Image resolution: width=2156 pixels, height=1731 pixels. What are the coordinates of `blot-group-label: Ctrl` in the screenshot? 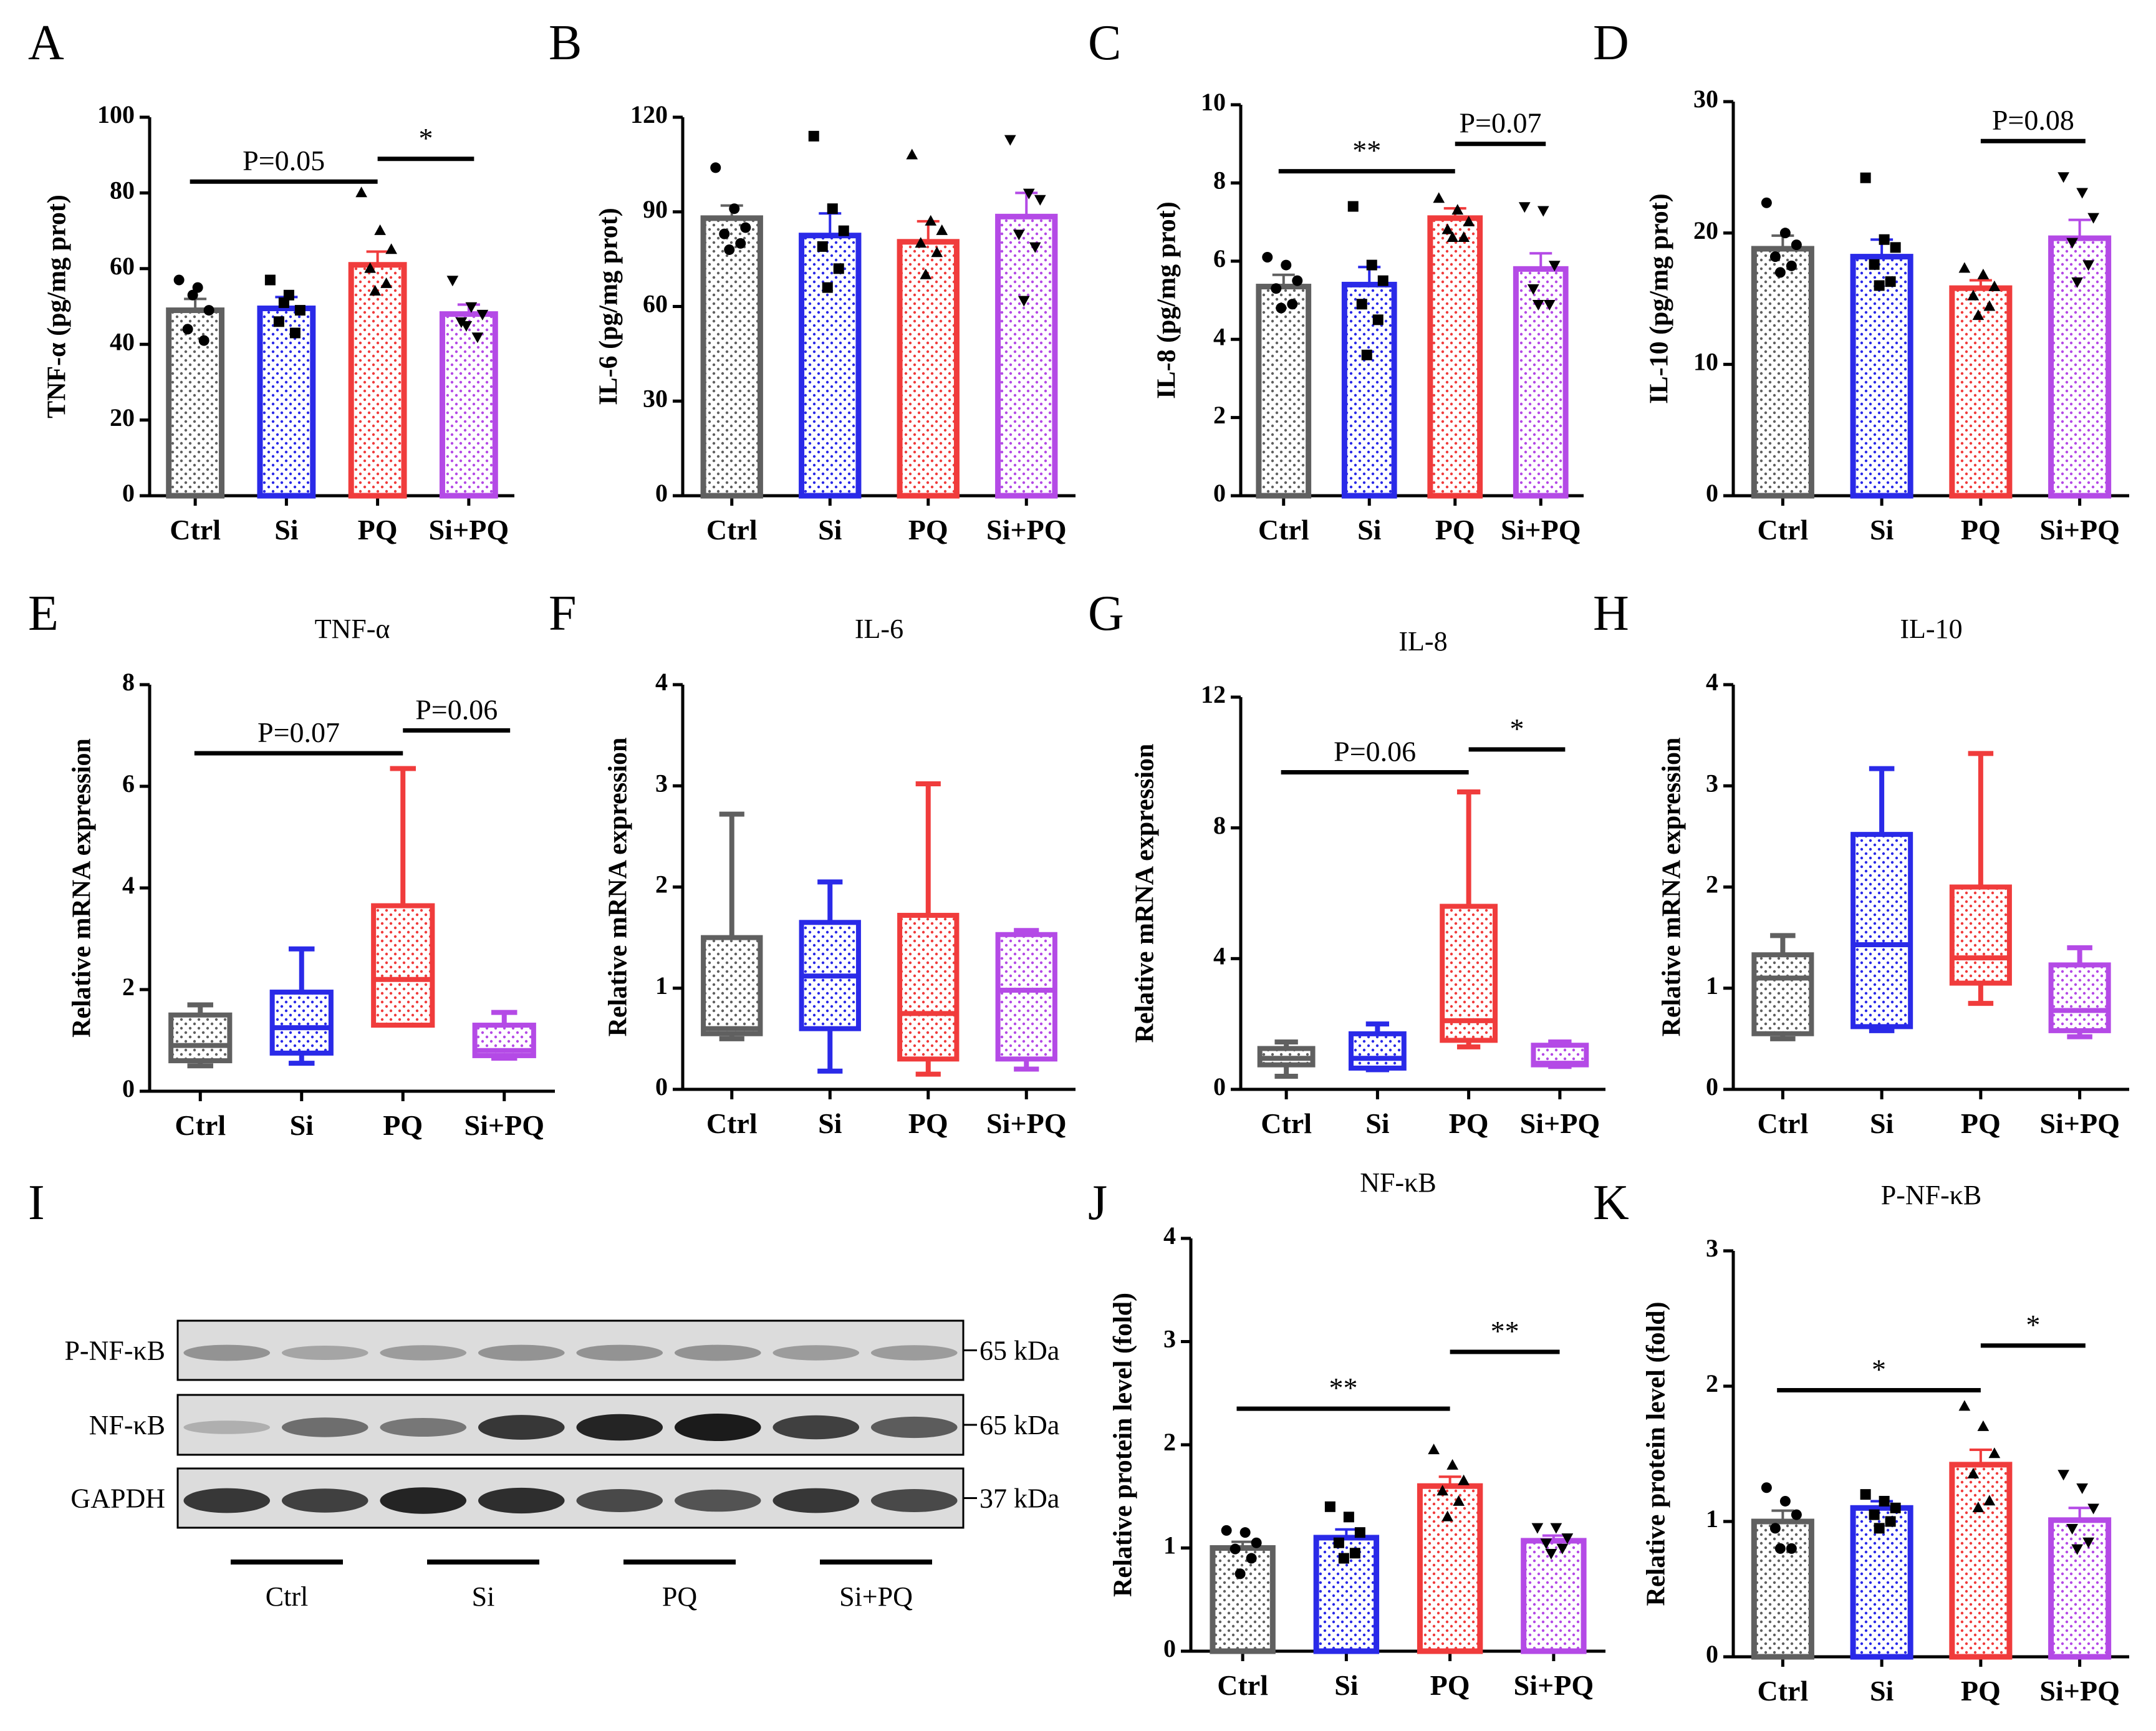 It's located at (287, 1596).